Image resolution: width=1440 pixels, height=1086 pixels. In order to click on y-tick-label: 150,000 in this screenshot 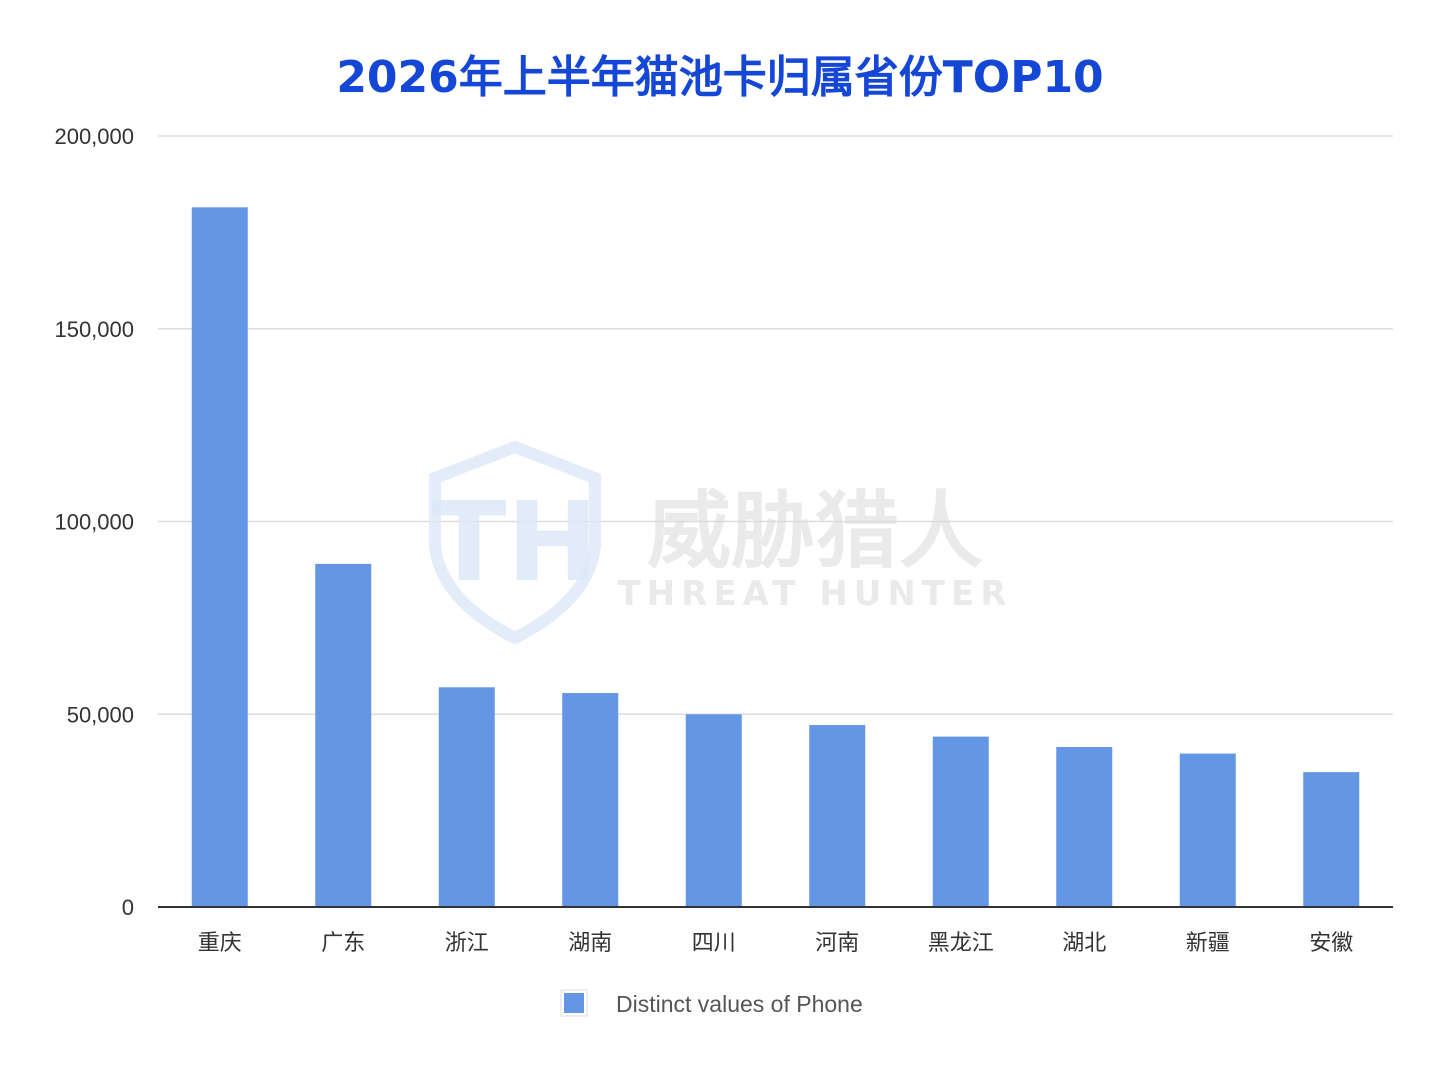, I will do `click(94, 329)`.